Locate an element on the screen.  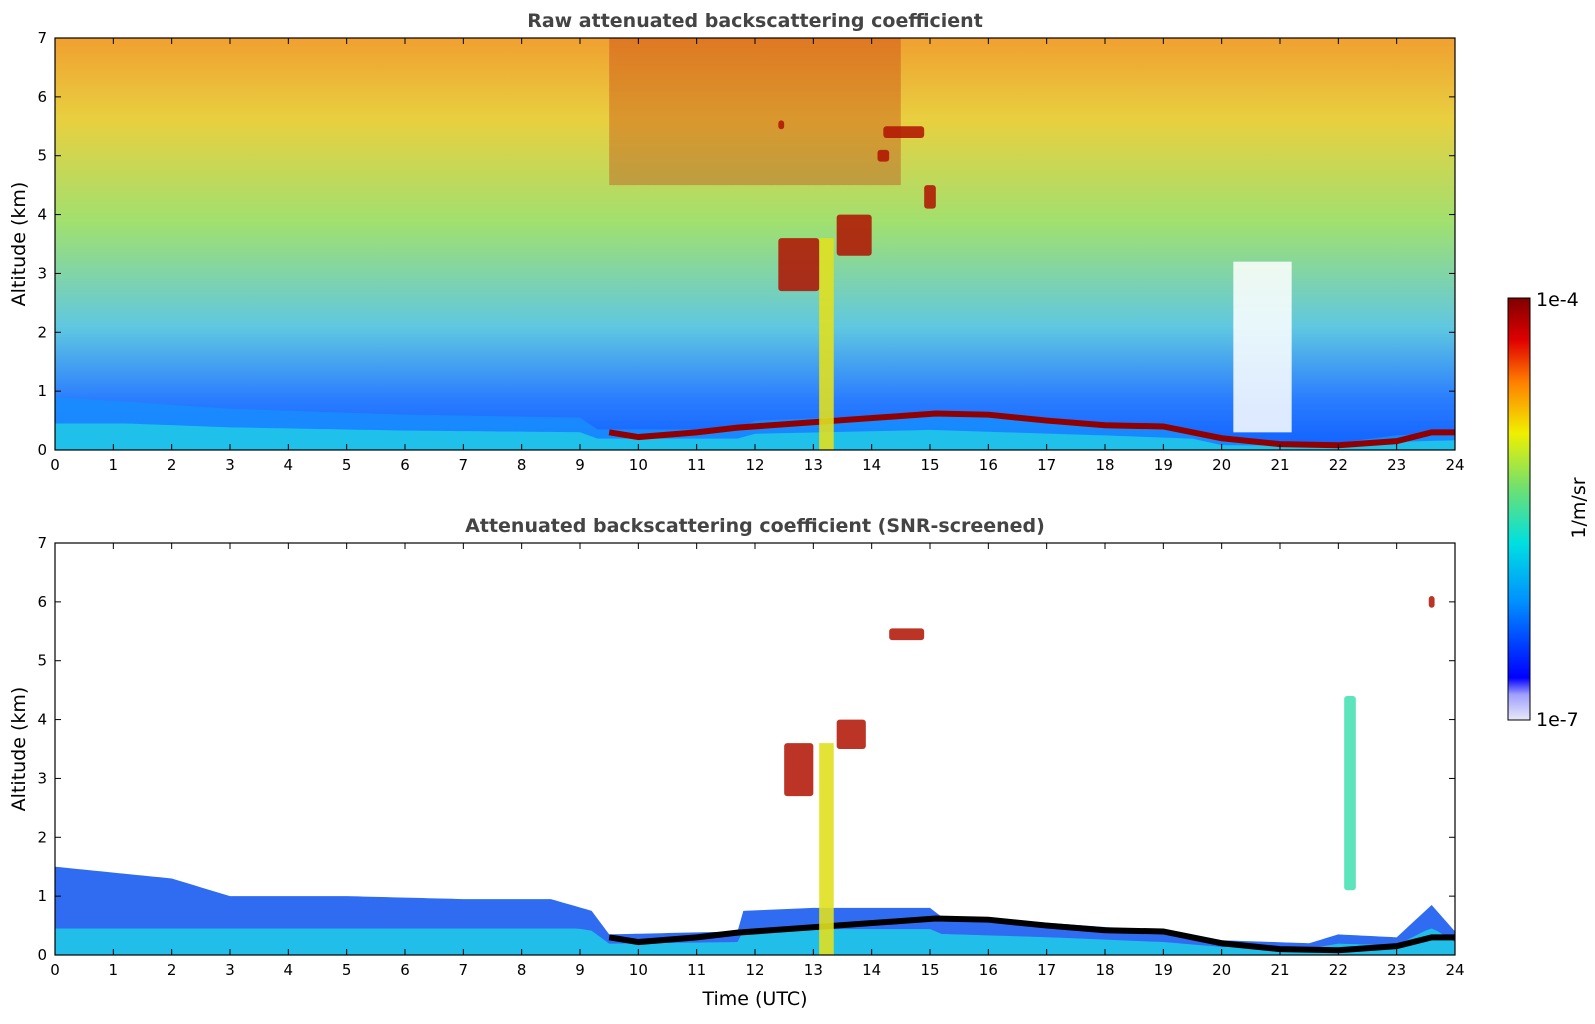
colorbar-unit-label: 1/m/sr is located at coordinates (1579, 507).